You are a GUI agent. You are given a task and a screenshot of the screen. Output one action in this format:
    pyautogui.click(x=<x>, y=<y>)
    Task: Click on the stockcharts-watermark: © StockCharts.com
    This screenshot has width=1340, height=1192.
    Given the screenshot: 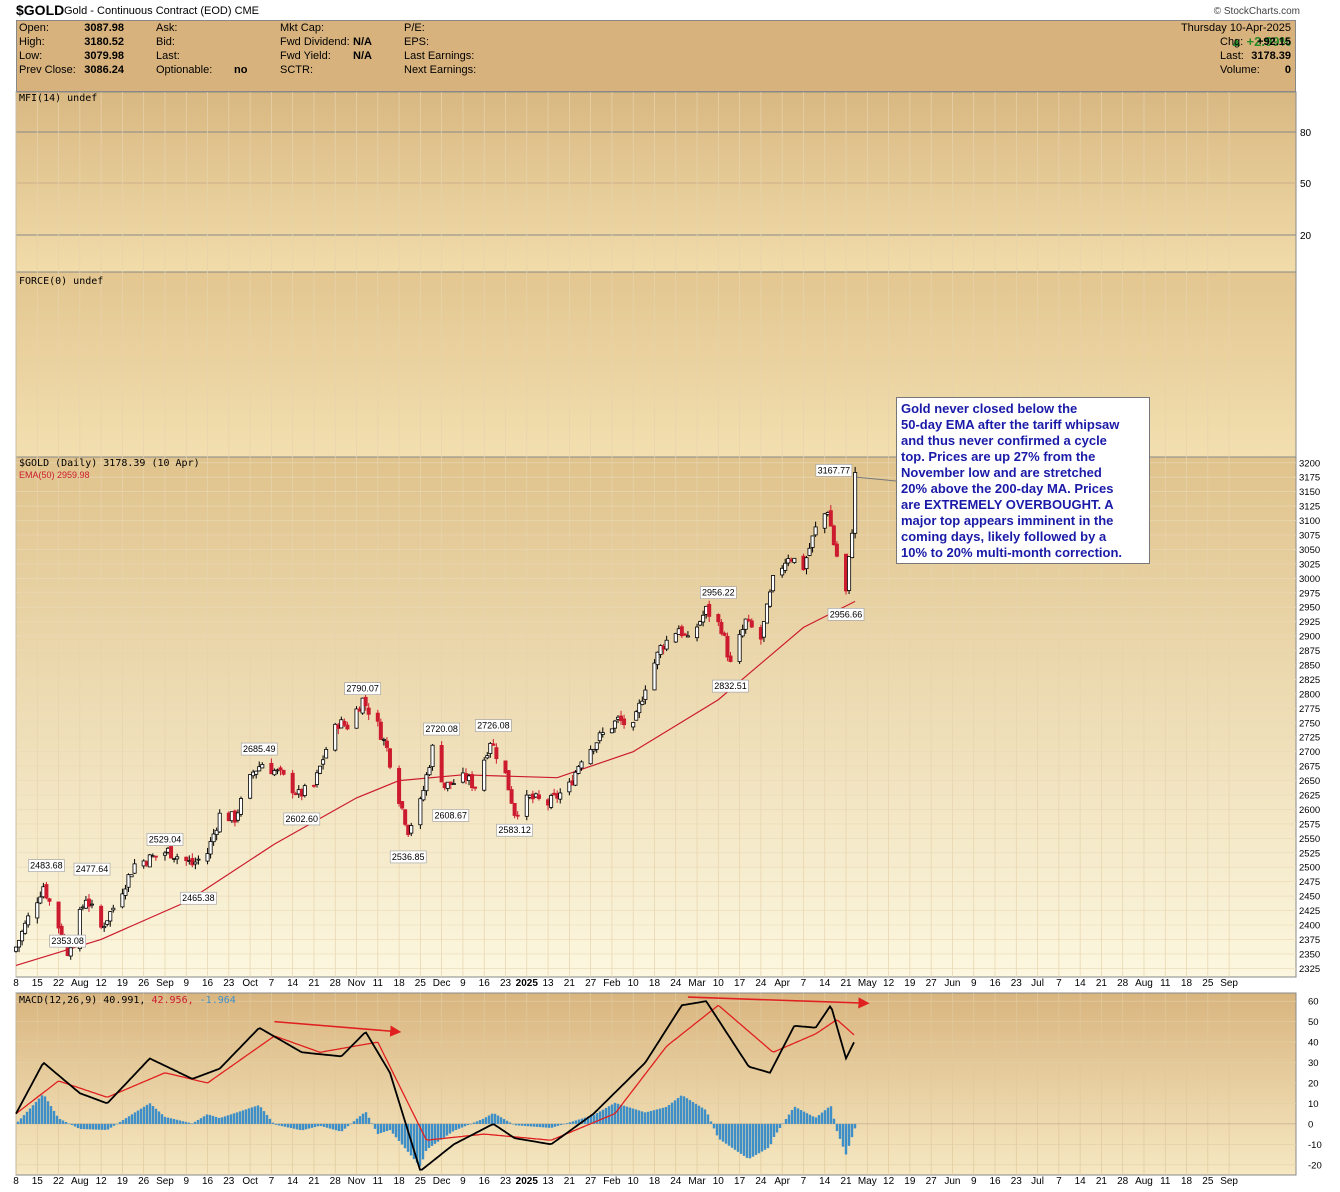 What is the action you would take?
    pyautogui.click(x=1256, y=11)
    